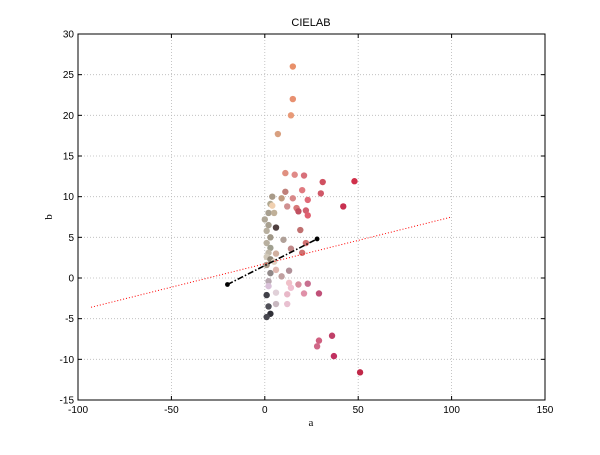 The width and height of the screenshot is (600, 455). Describe the element at coordinates (69, 35) in the screenshot. I see `y-tick-label: 30` at that location.